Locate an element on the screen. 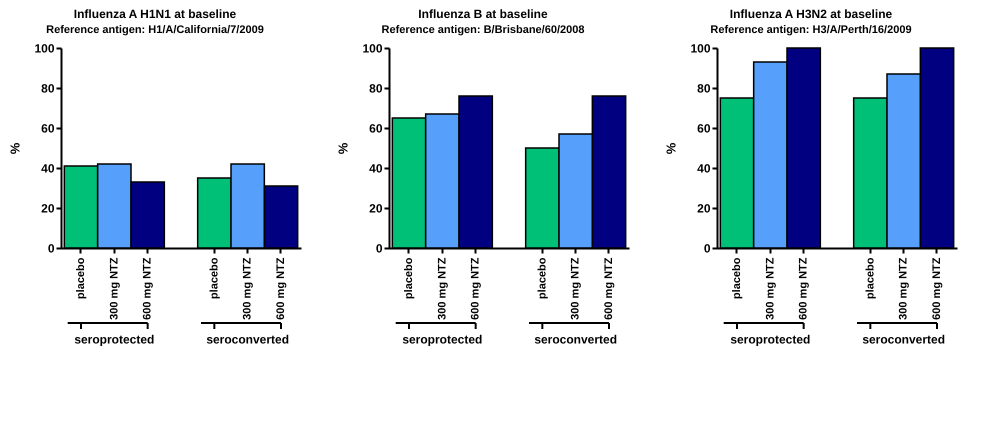 Image resolution: width=990 pixels, height=426 pixels. chart-subtitle: Reference antigen: B/Brisbane/60/2008 is located at coordinates (482, 30).